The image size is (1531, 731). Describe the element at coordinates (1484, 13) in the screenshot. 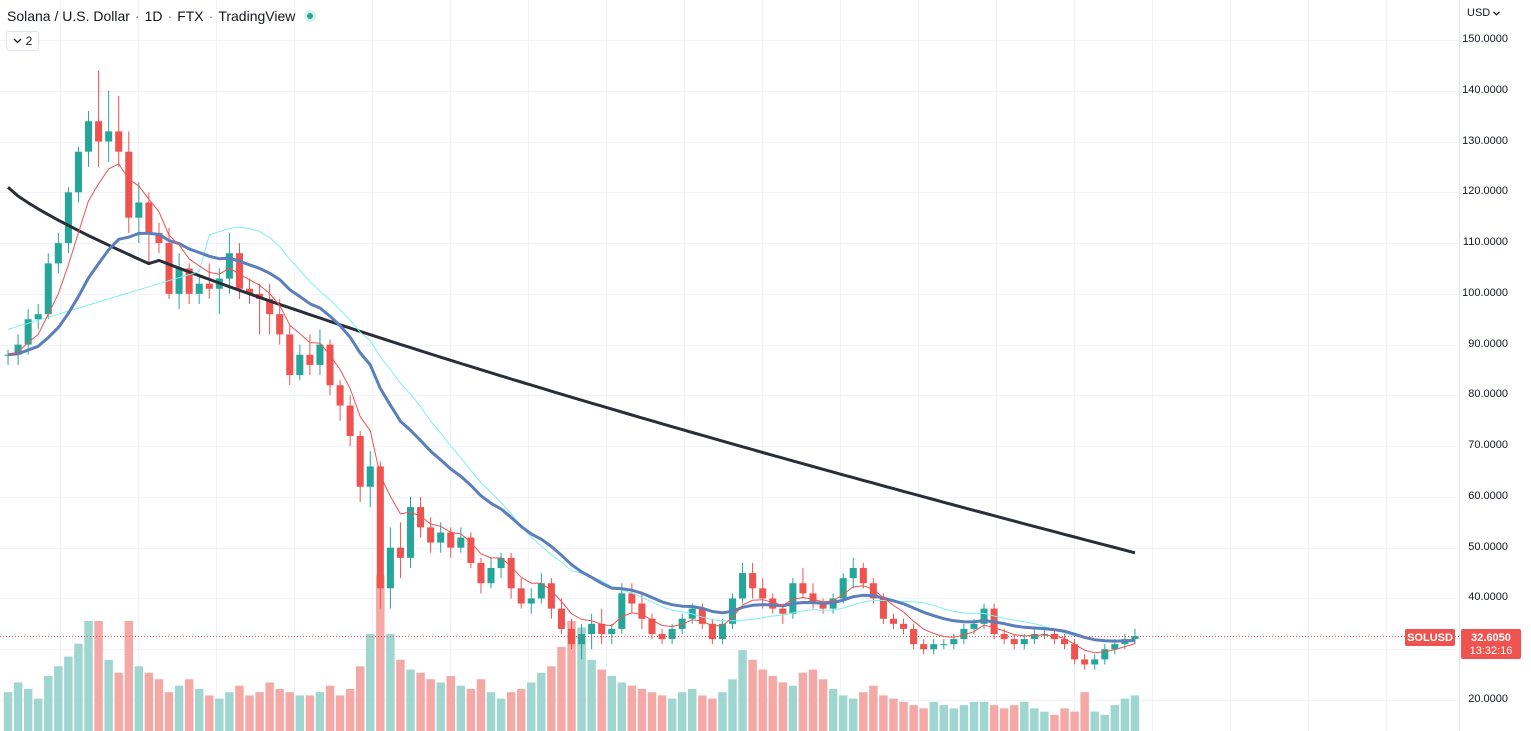

I see `currency-button: USD` at that location.